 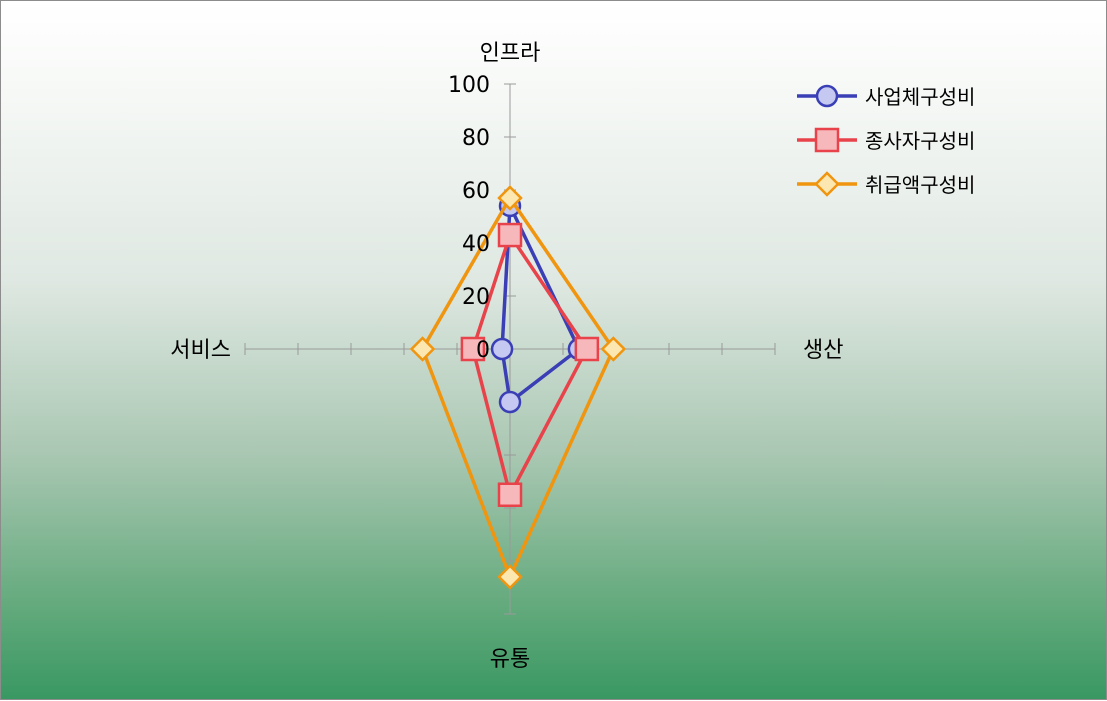 I want to click on axis-label-2: 생산, so click(x=823, y=350).